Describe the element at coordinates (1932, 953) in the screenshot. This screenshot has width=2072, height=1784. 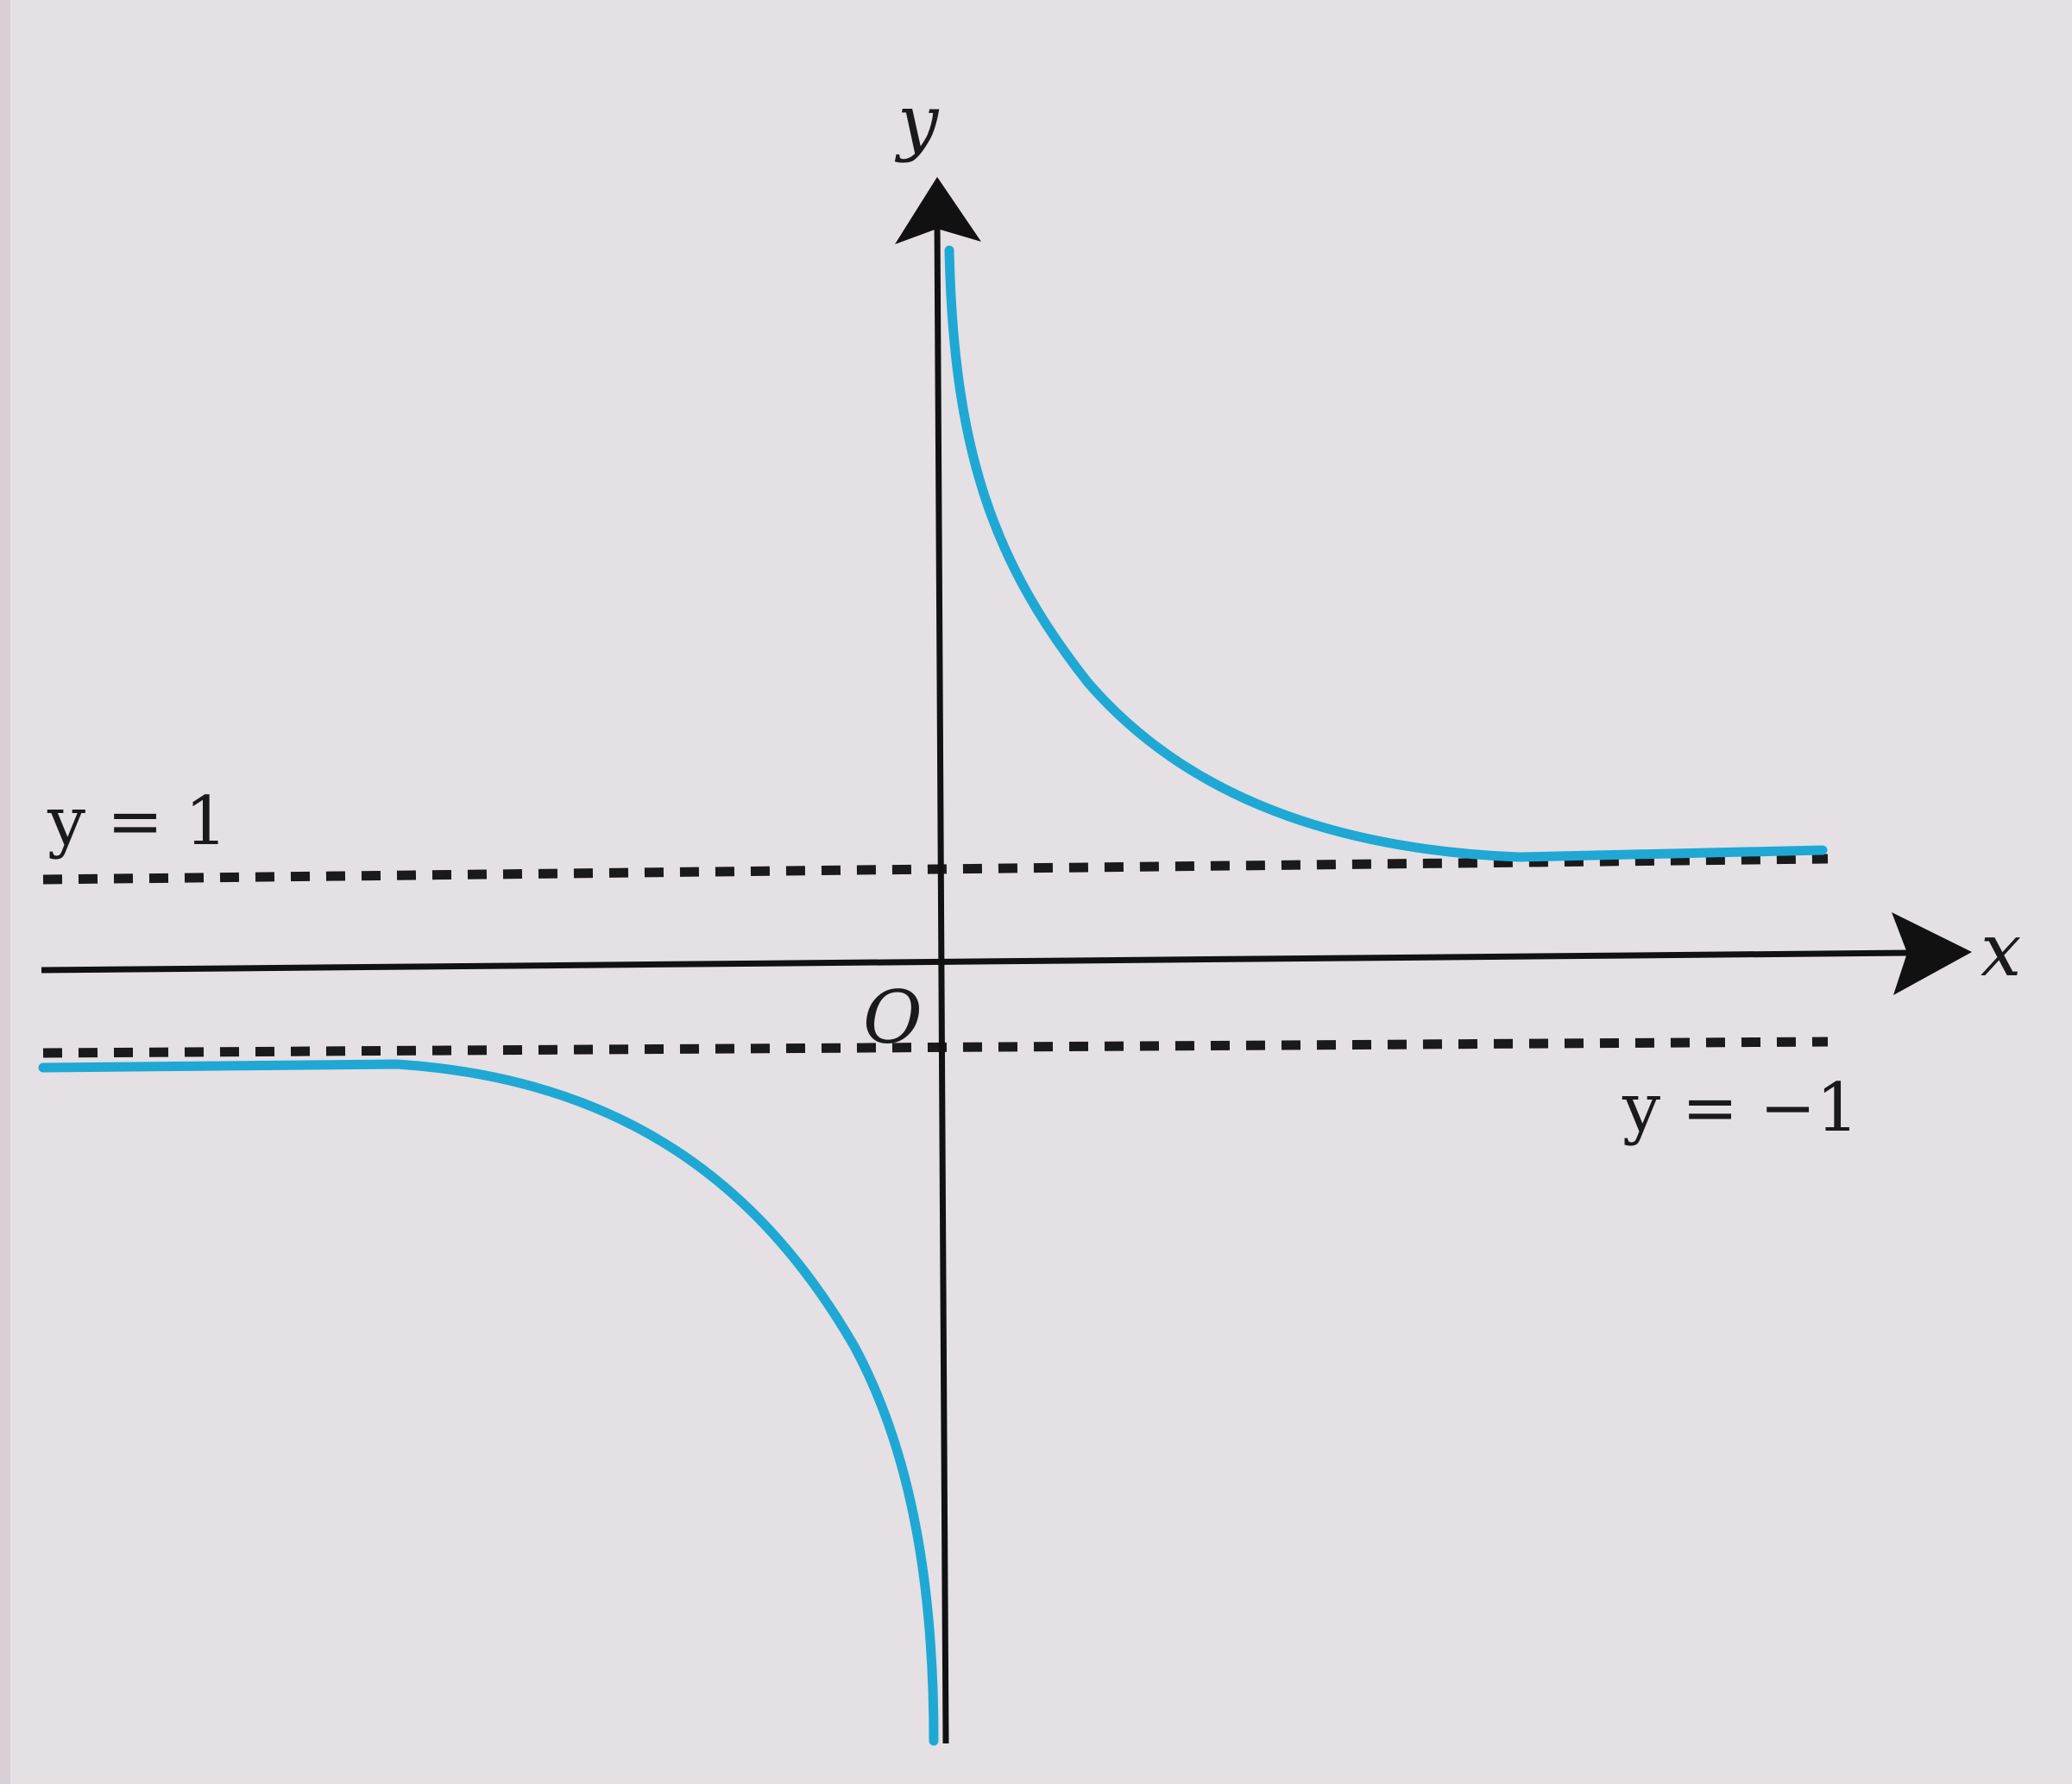
I see `x-axis-arrow` at that location.